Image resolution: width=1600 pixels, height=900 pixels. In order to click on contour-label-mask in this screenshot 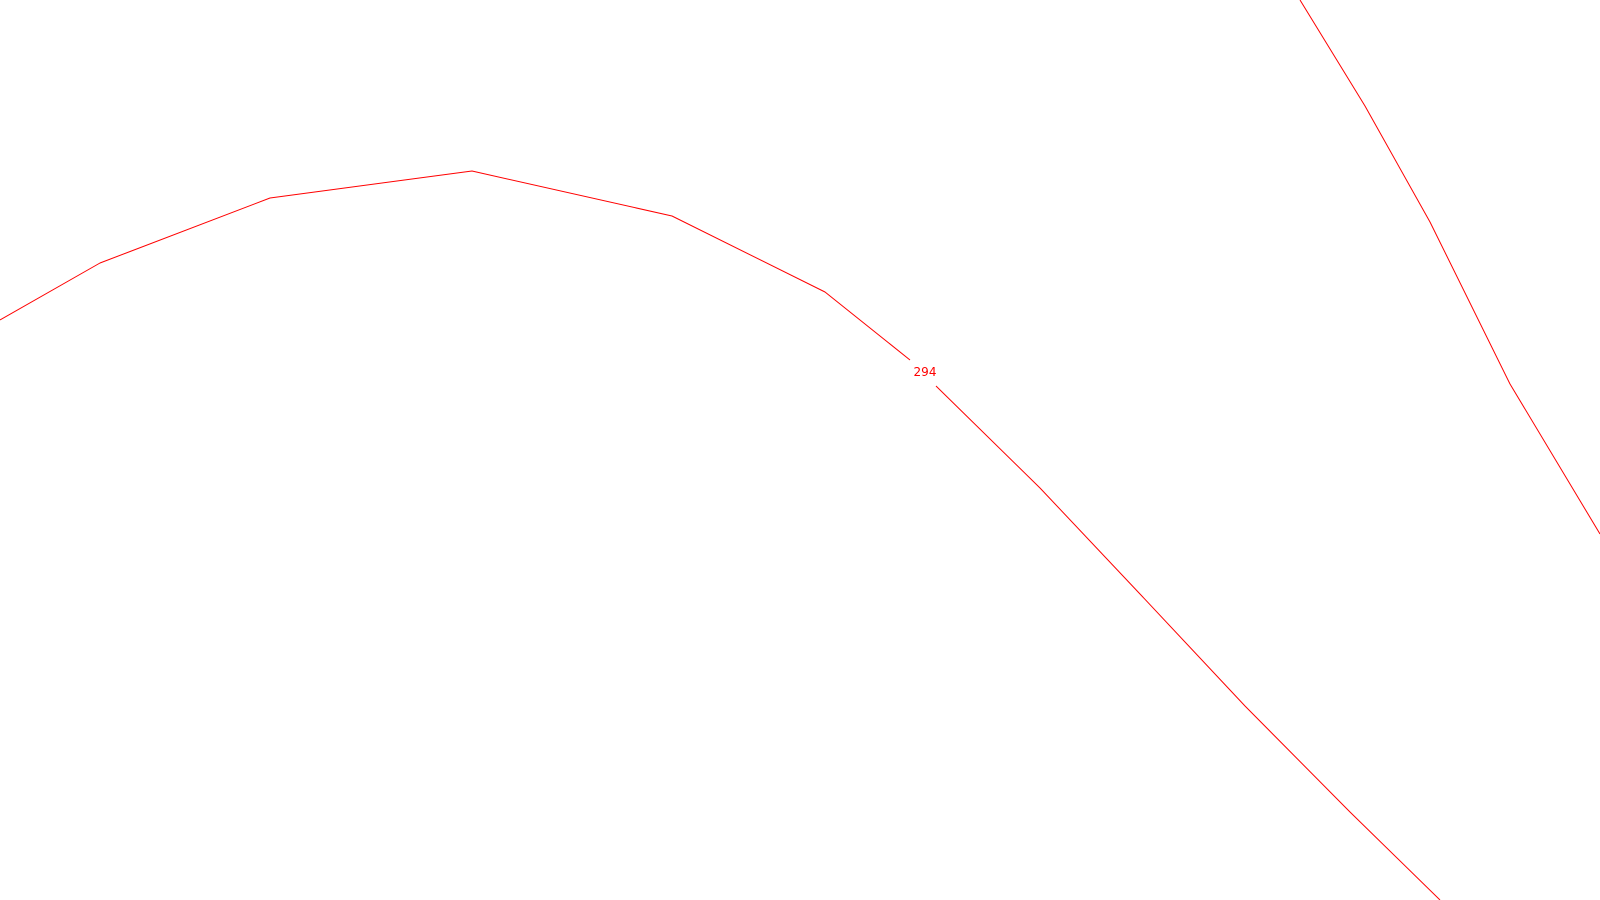, I will do `click(925, 372)`.